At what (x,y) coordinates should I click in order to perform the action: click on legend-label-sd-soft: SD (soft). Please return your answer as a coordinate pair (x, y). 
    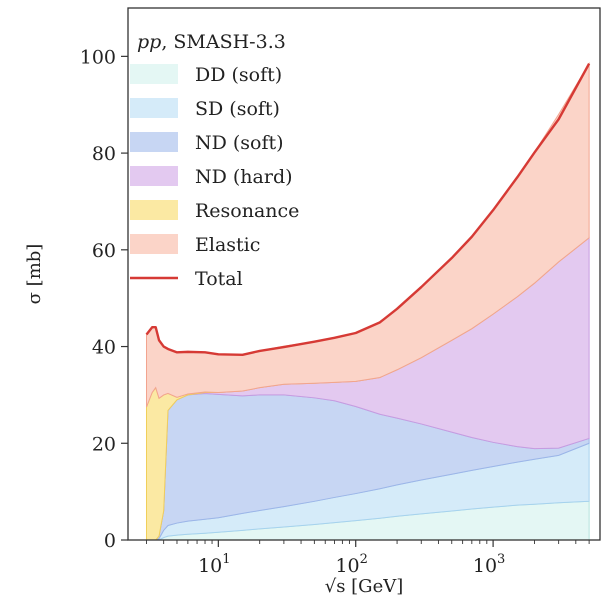
    Looking at the image, I should click on (237, 109).